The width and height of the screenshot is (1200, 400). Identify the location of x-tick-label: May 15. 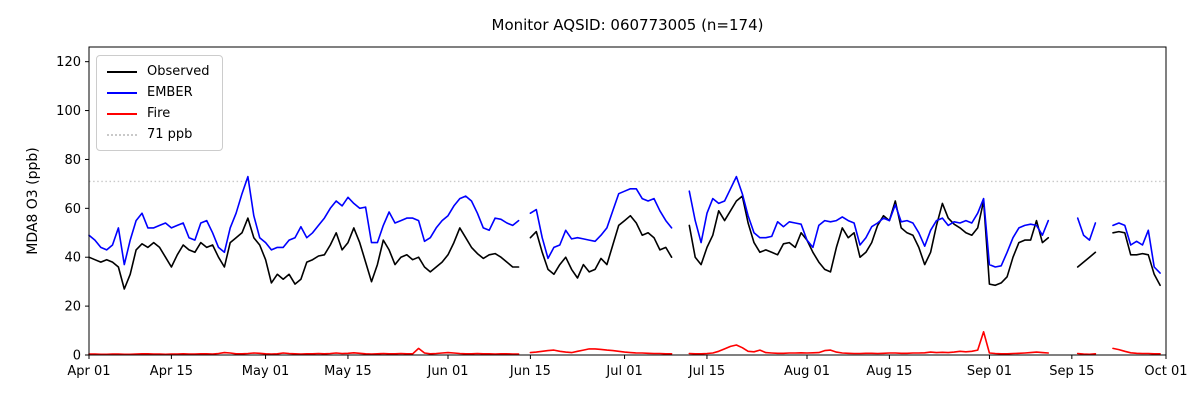
(348, 371).